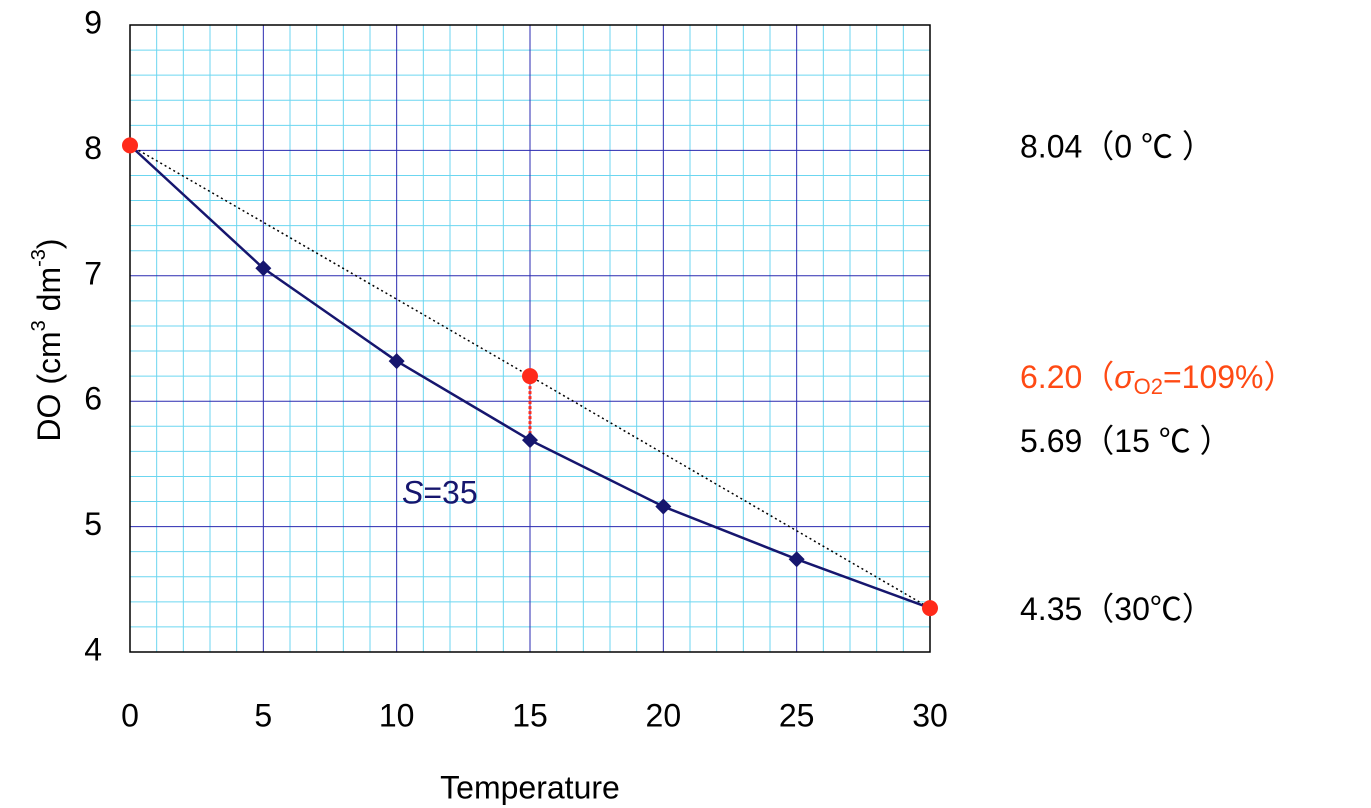 This screenshot has width=1371, height=808. I want to click on x-tick-label: 20, so click(664, 715).